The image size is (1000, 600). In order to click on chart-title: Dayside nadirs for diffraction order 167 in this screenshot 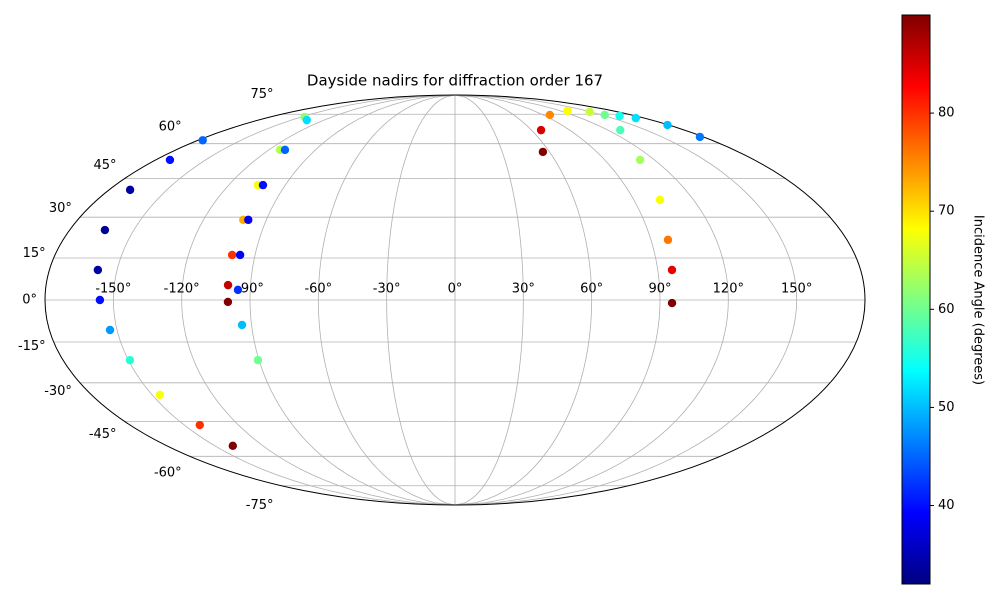, I will do `click(455, 81)`.